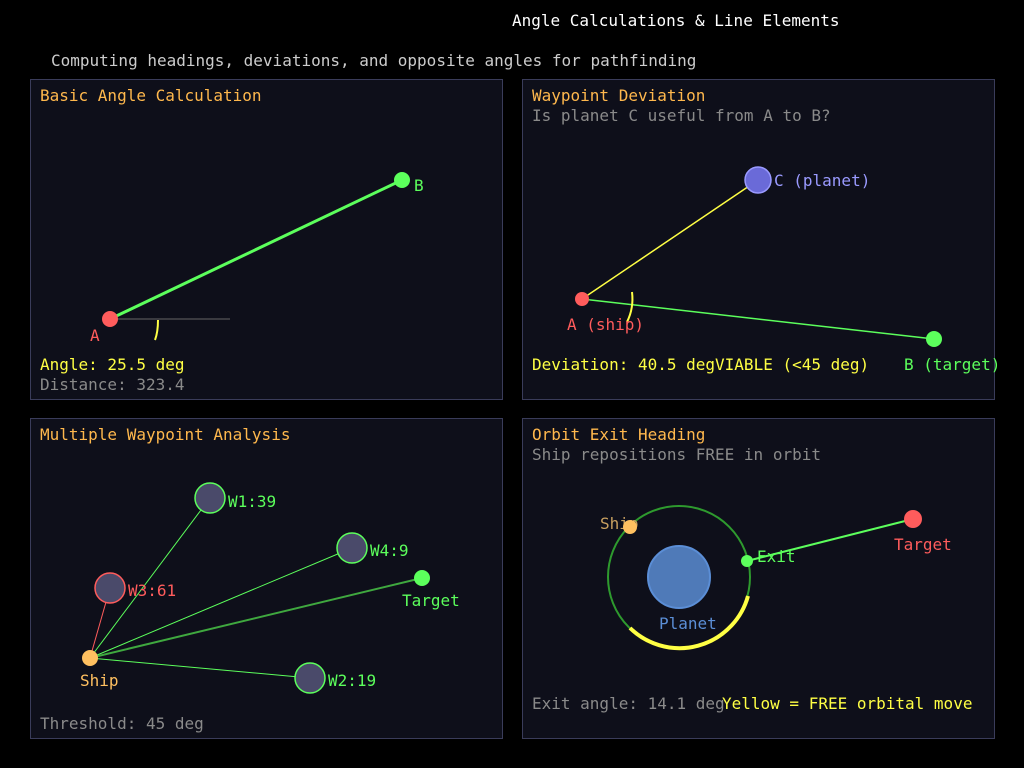 Image resolution: width=1024 pixels, height=768 pixels. Describe the element at coordinates (758, 180) in the screenshot. I see `point-c-planet` at that location.